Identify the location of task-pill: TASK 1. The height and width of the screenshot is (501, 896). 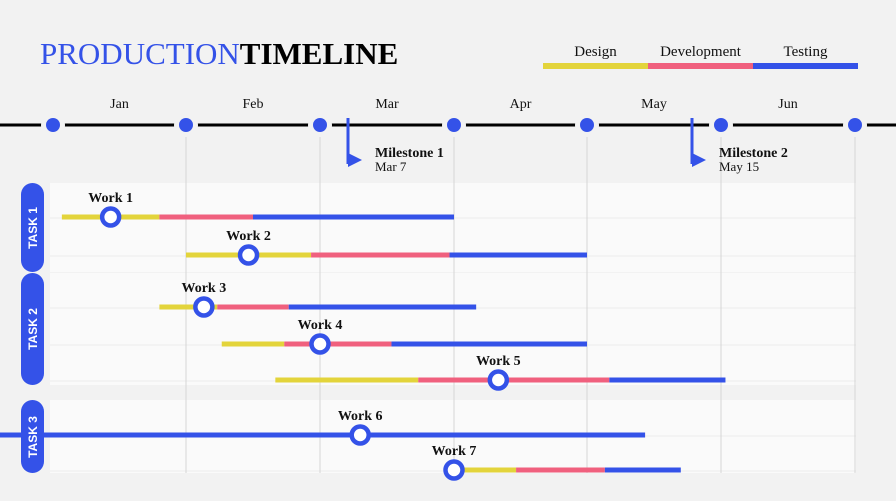
(32, 227).